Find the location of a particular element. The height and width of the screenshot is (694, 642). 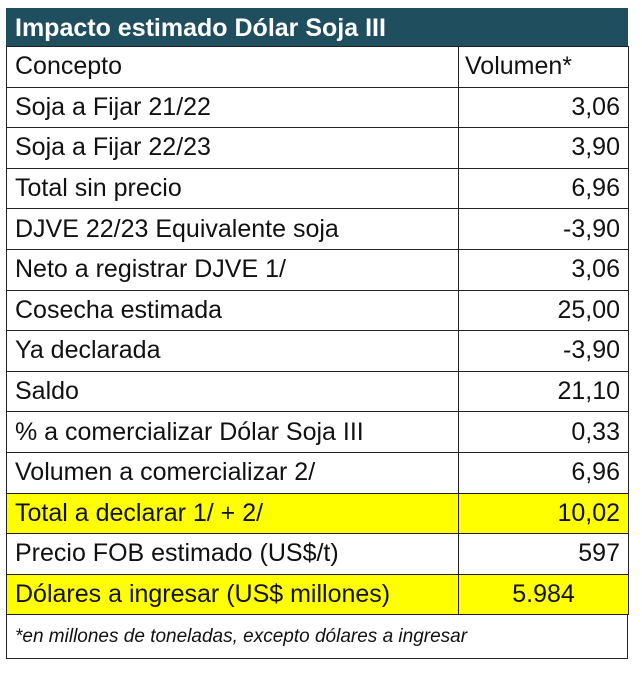

table-row: Volumen a comercializar 2/ 6,96 is located at coordinates (317, 472).